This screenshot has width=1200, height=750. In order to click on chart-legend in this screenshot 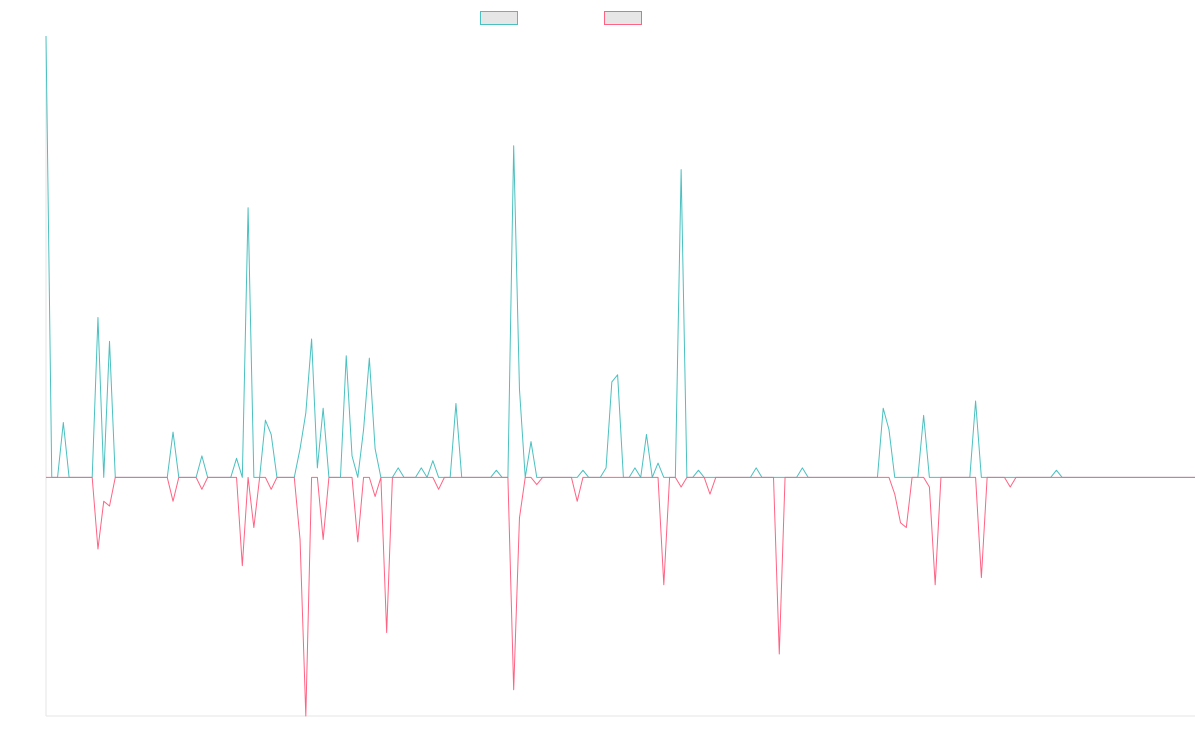, I will do `click(600, 18)`.